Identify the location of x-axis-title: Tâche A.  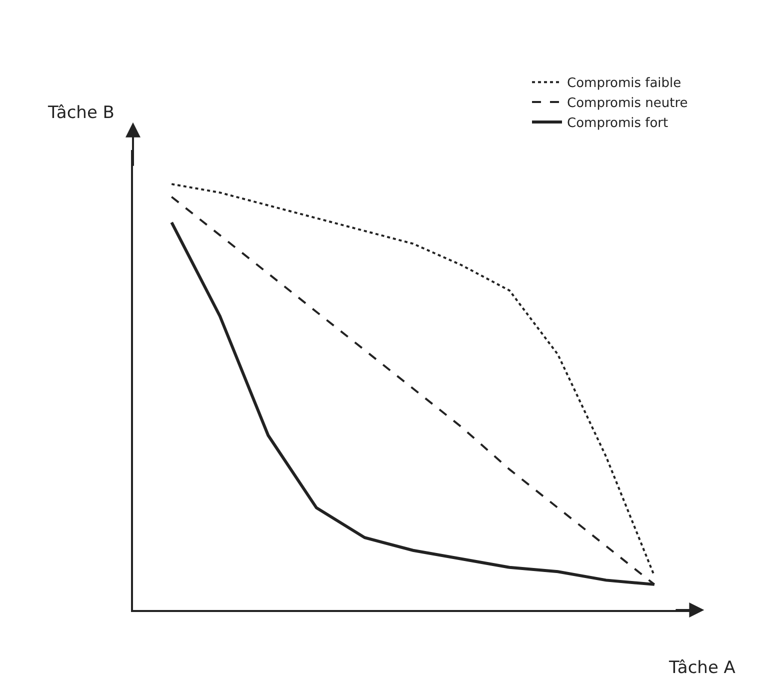
(702, 668).